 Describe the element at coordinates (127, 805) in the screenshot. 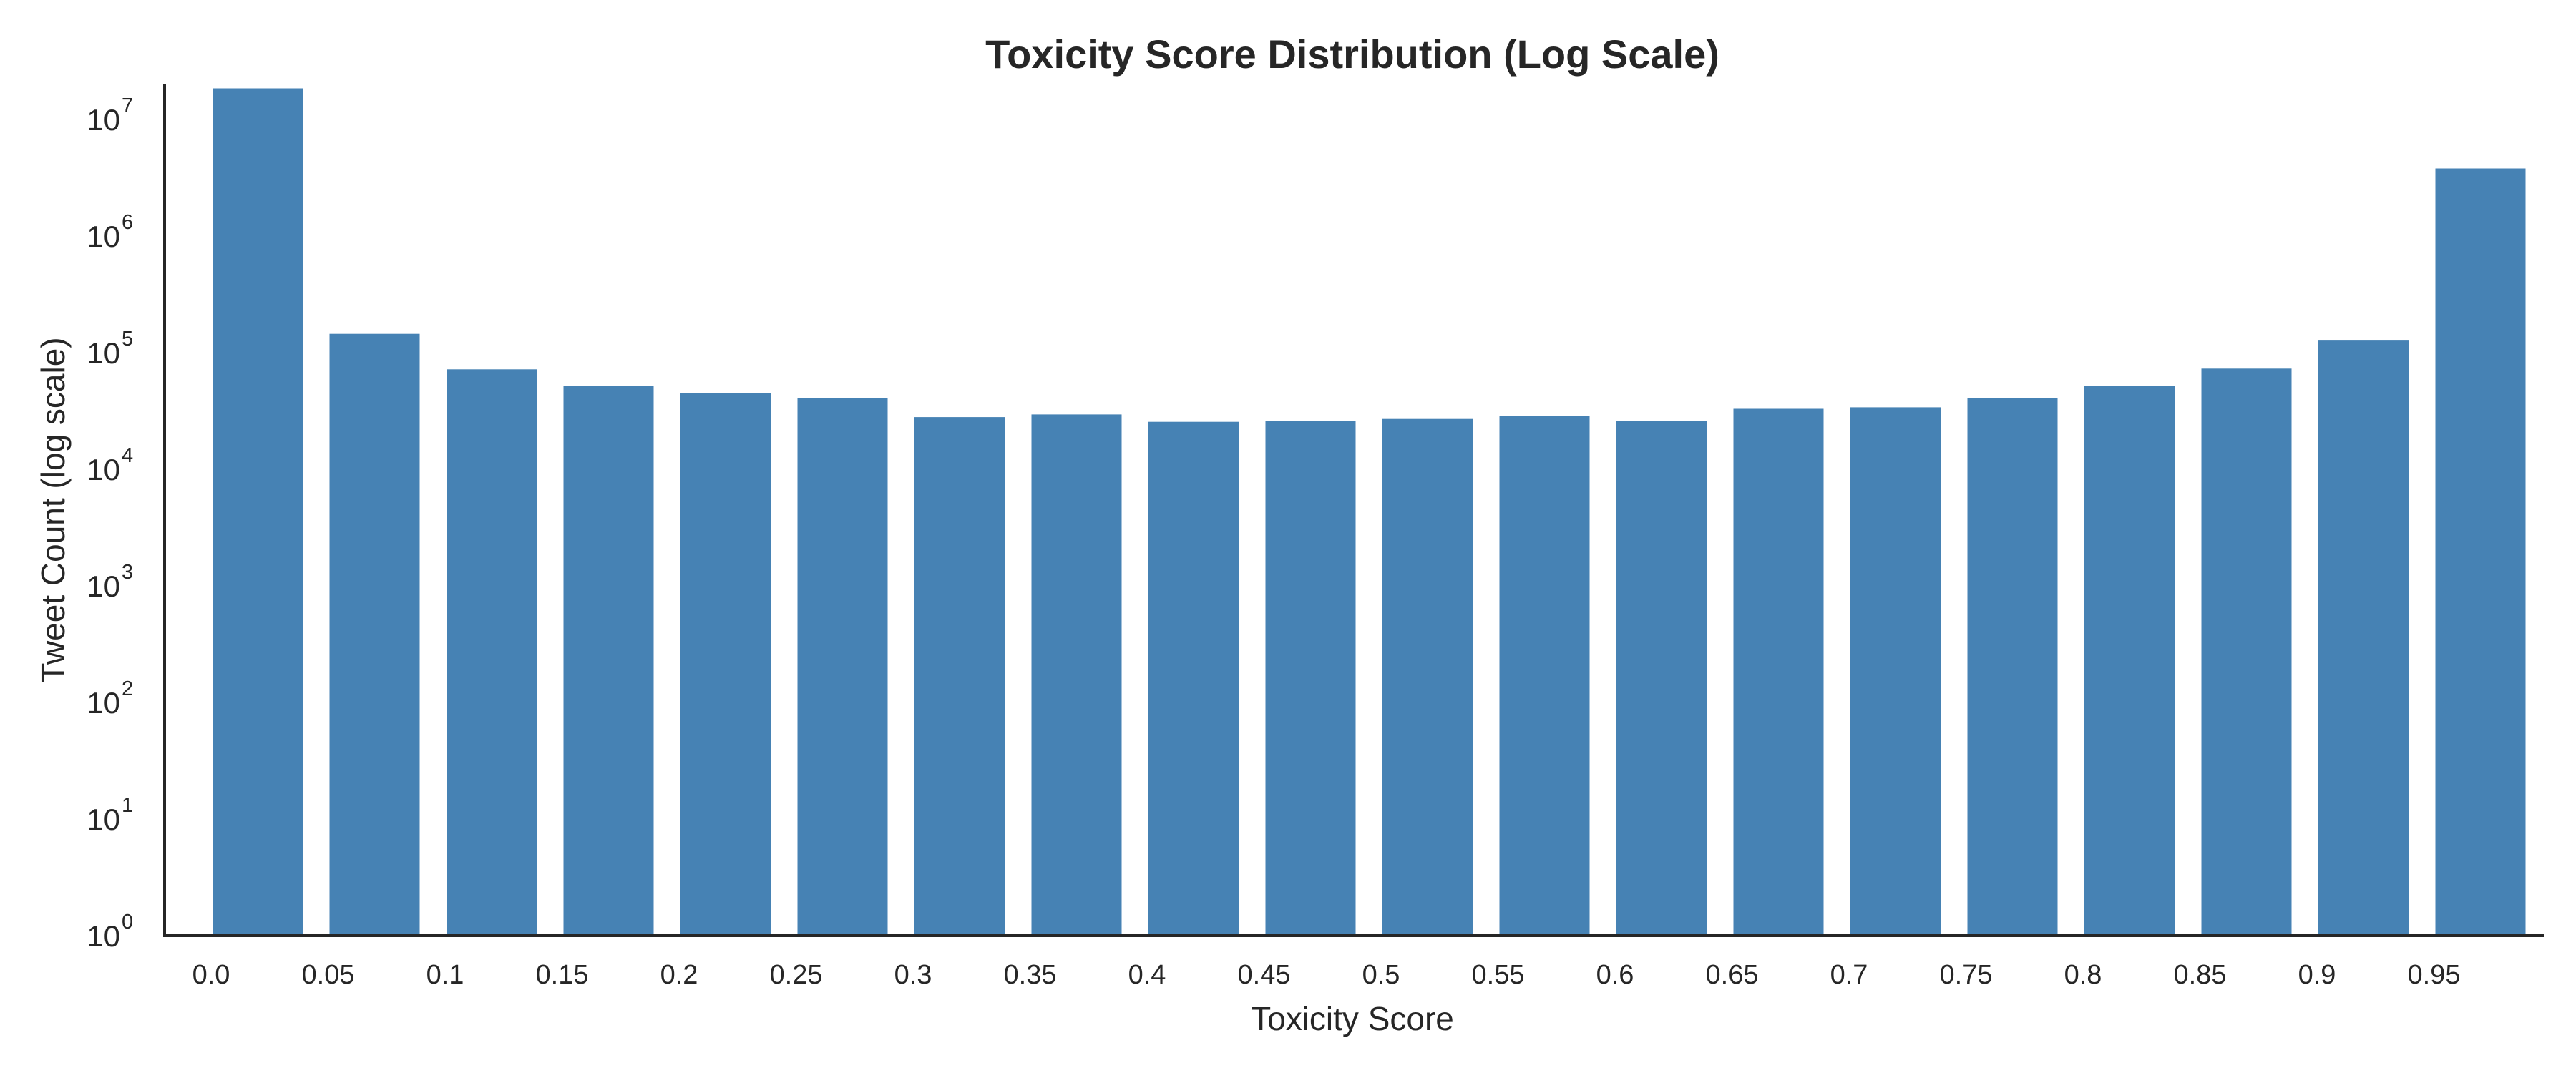

I see `y-tick-exponent: 1` at that location.